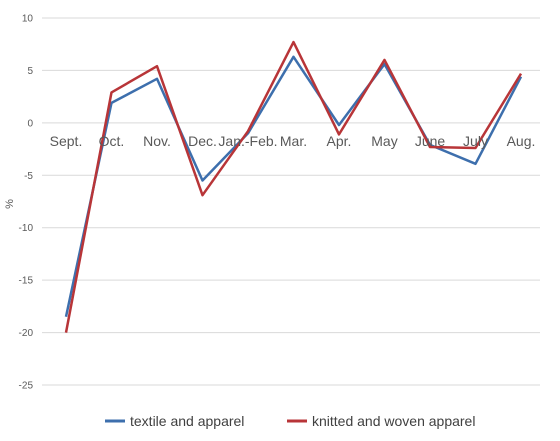  What do you see at coordinates (247, 141) in the screenshot?
I see `x-tick-label: Jan.-Feb.` at bounding box center [247, 141].